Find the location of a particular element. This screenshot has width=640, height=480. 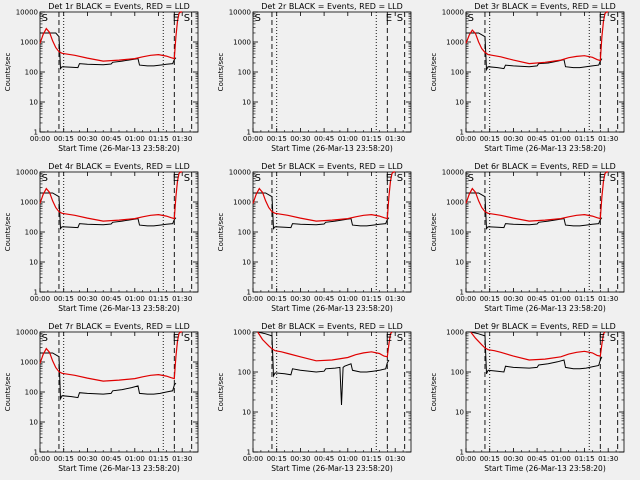

chart-title: Det 5r BLACK = Events, RED = LLD is located at coordinates (332, 166).